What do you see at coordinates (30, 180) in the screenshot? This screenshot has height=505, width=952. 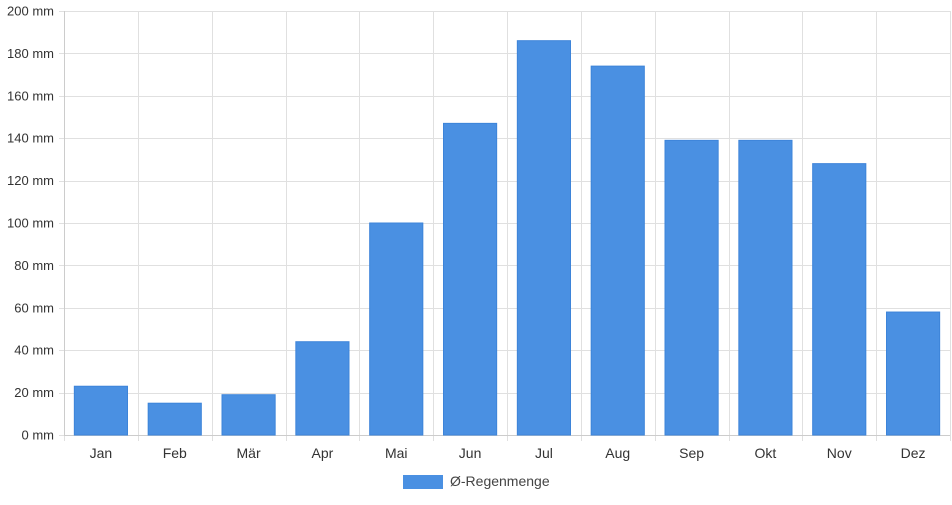 I see `y-tick-label: 120 mm` at bounding box center [30, 180].